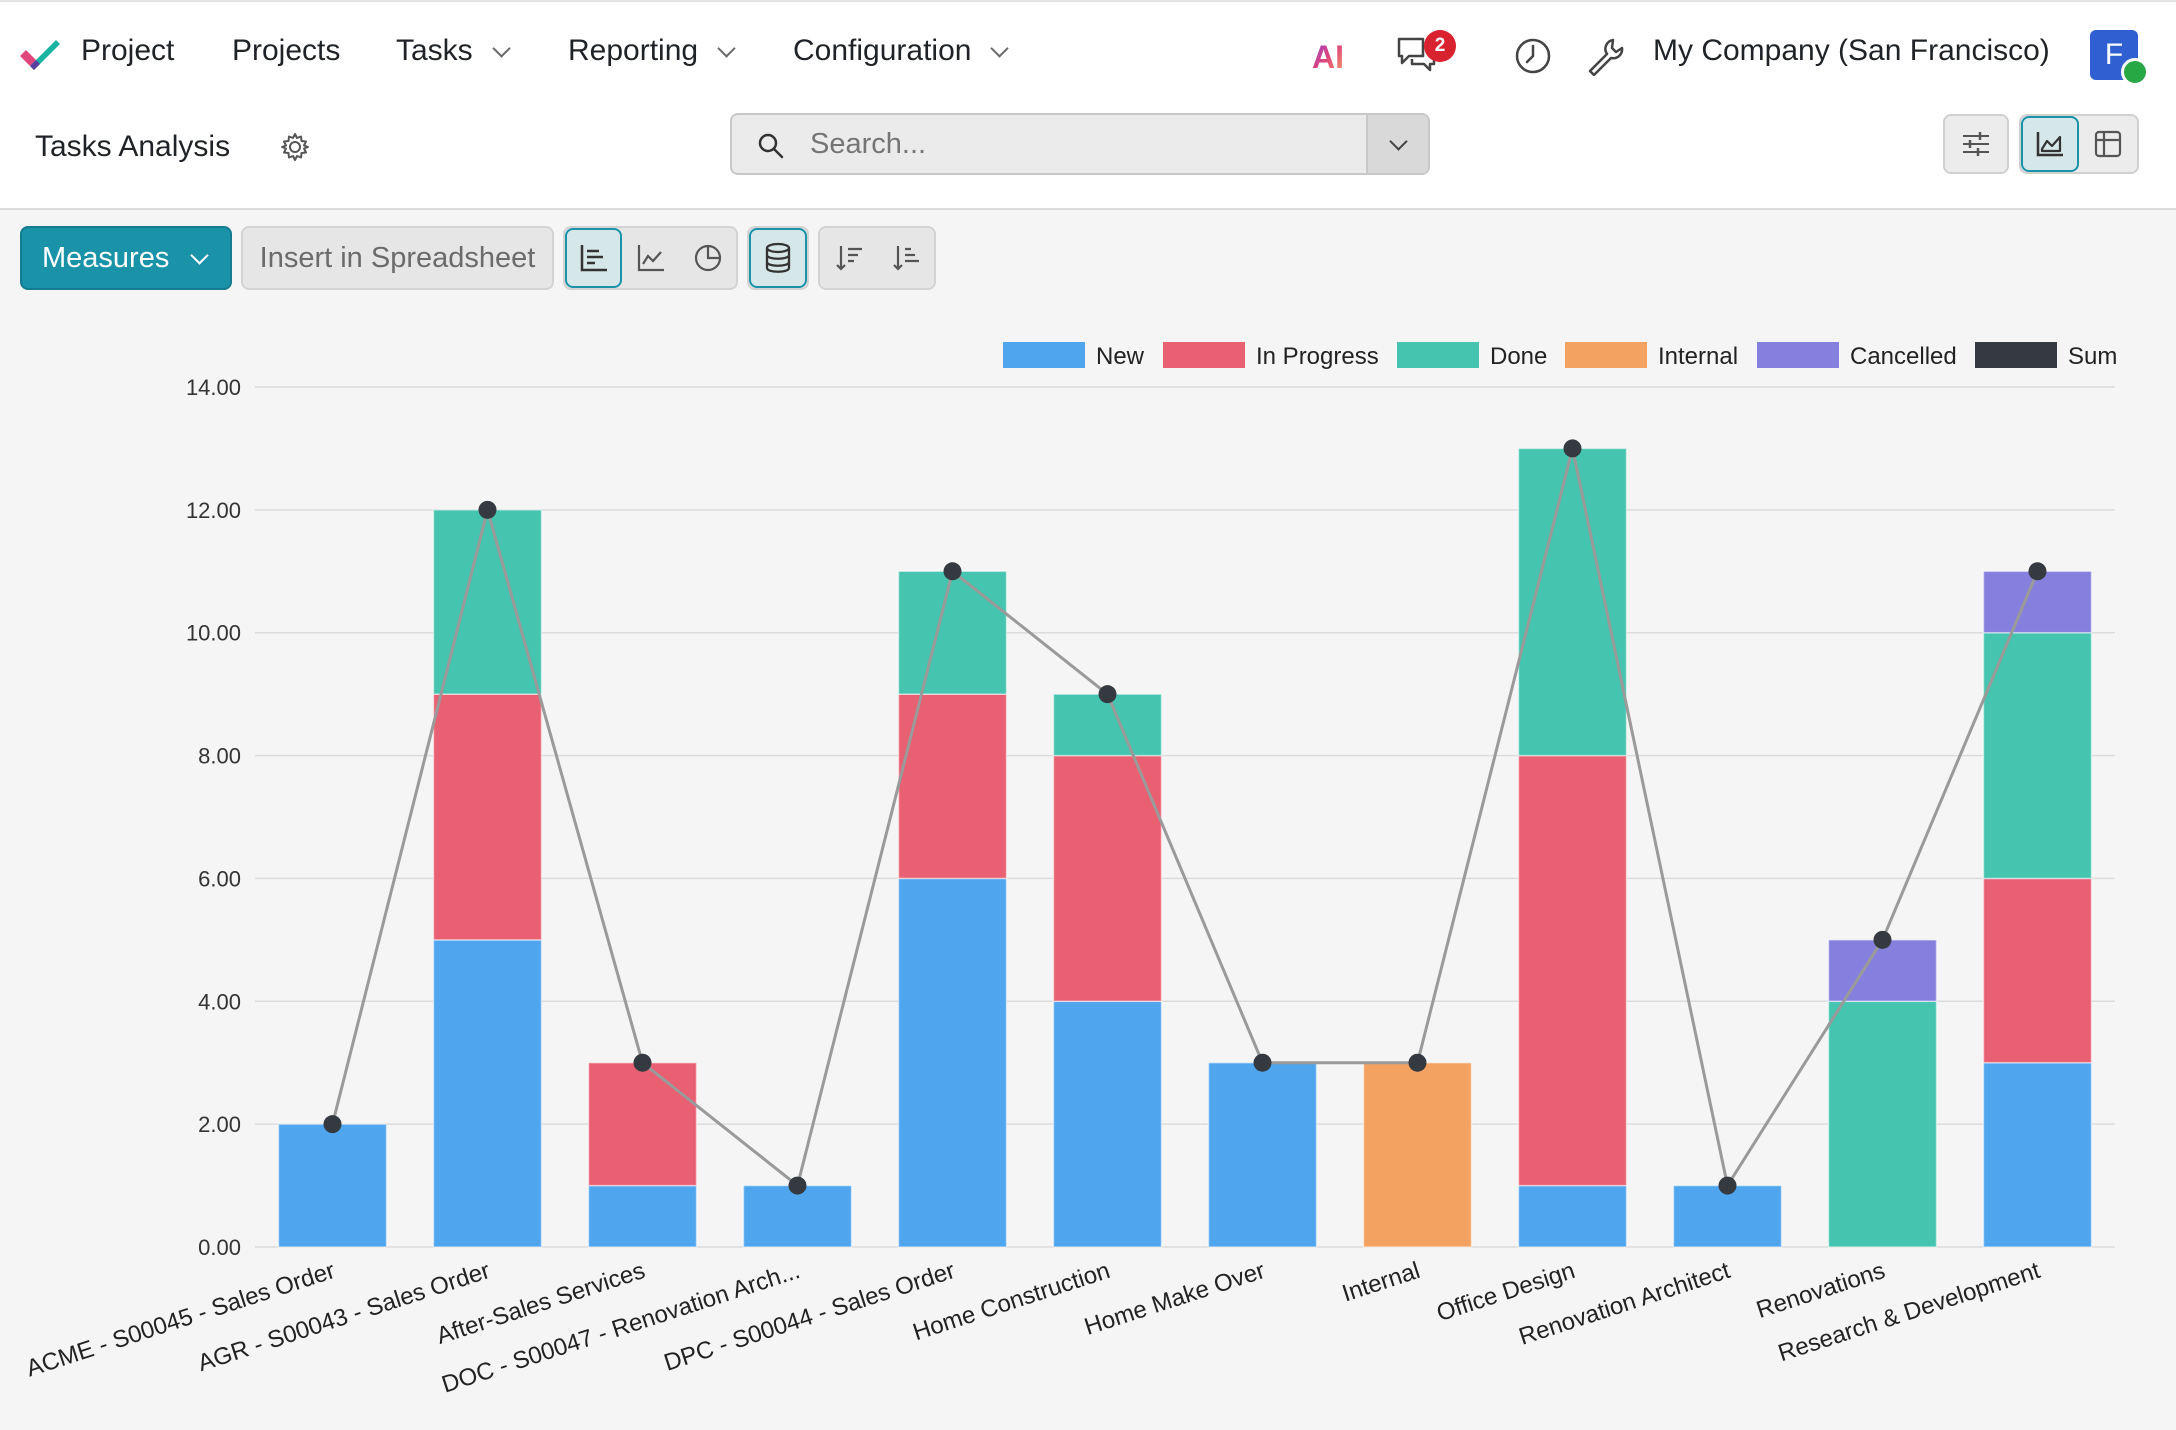 The image size is (2176, 1430). Describe the element at coordinates (295, 147) in the screenshot. I see `gear-icon` at that location.